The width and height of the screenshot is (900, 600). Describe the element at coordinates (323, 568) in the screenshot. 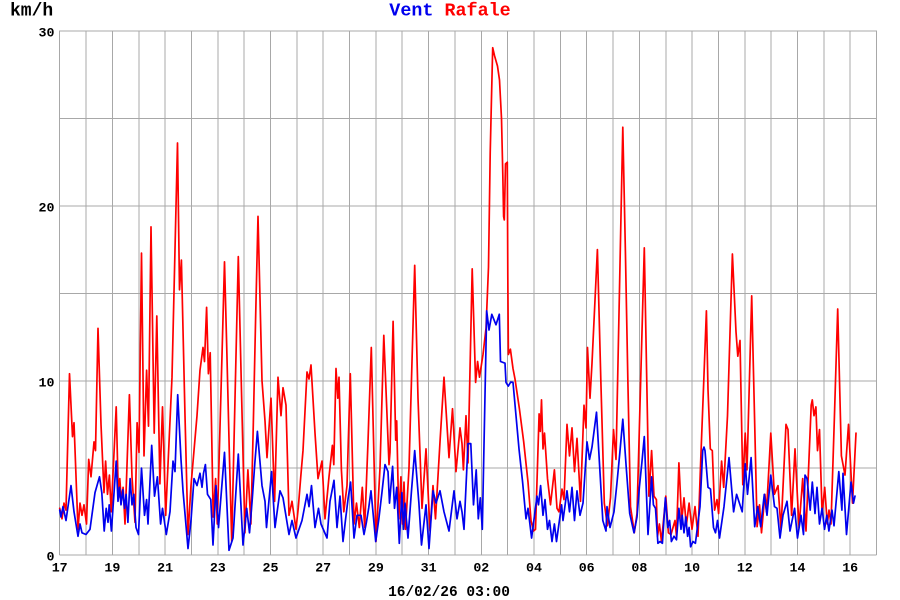

I see `svg-text: 27` at that location.